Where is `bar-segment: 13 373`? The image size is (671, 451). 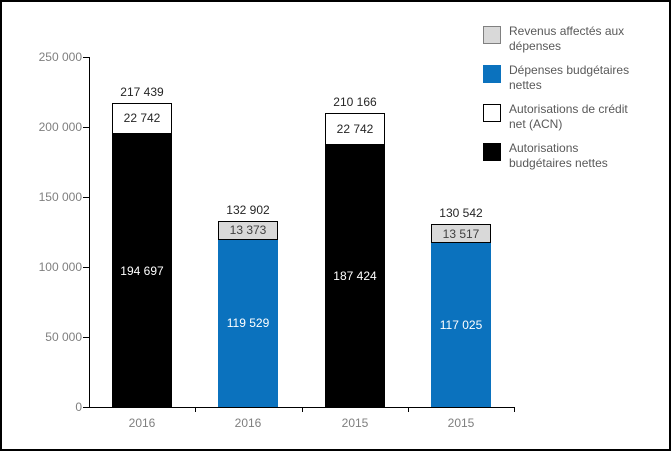
bar-segment: 13 373 is located at coordinates (248, 230).